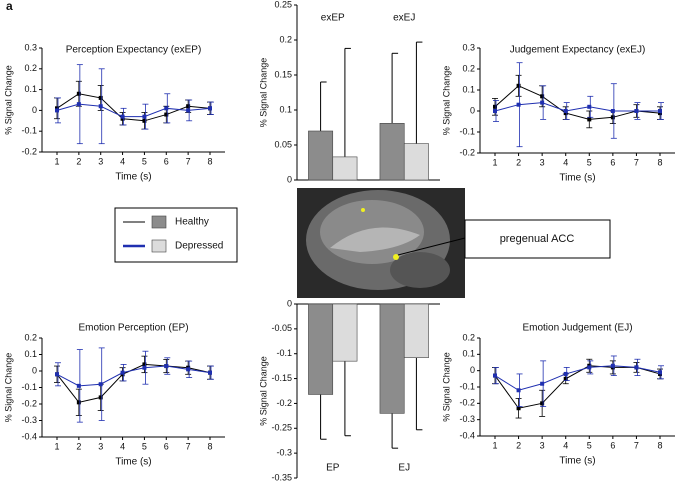 The image size is (685, 485). Describe the element at coordinates (133, 328) in the screenshot. I see `chart-title: Emotion Perception (EP)` at that location.